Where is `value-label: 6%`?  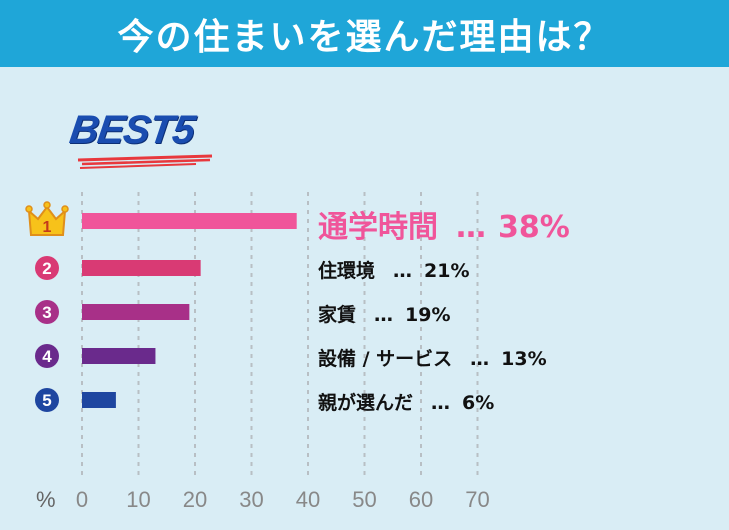 value-label: 6% is located at coordinates (478, 403).